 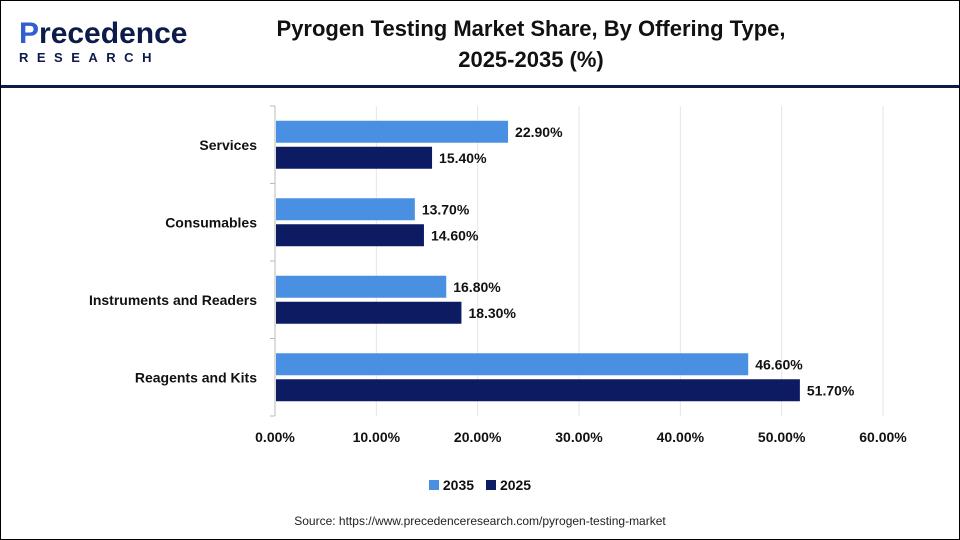 I want to click on x-tick-label: 50.00%, so click(x=782, y=437).